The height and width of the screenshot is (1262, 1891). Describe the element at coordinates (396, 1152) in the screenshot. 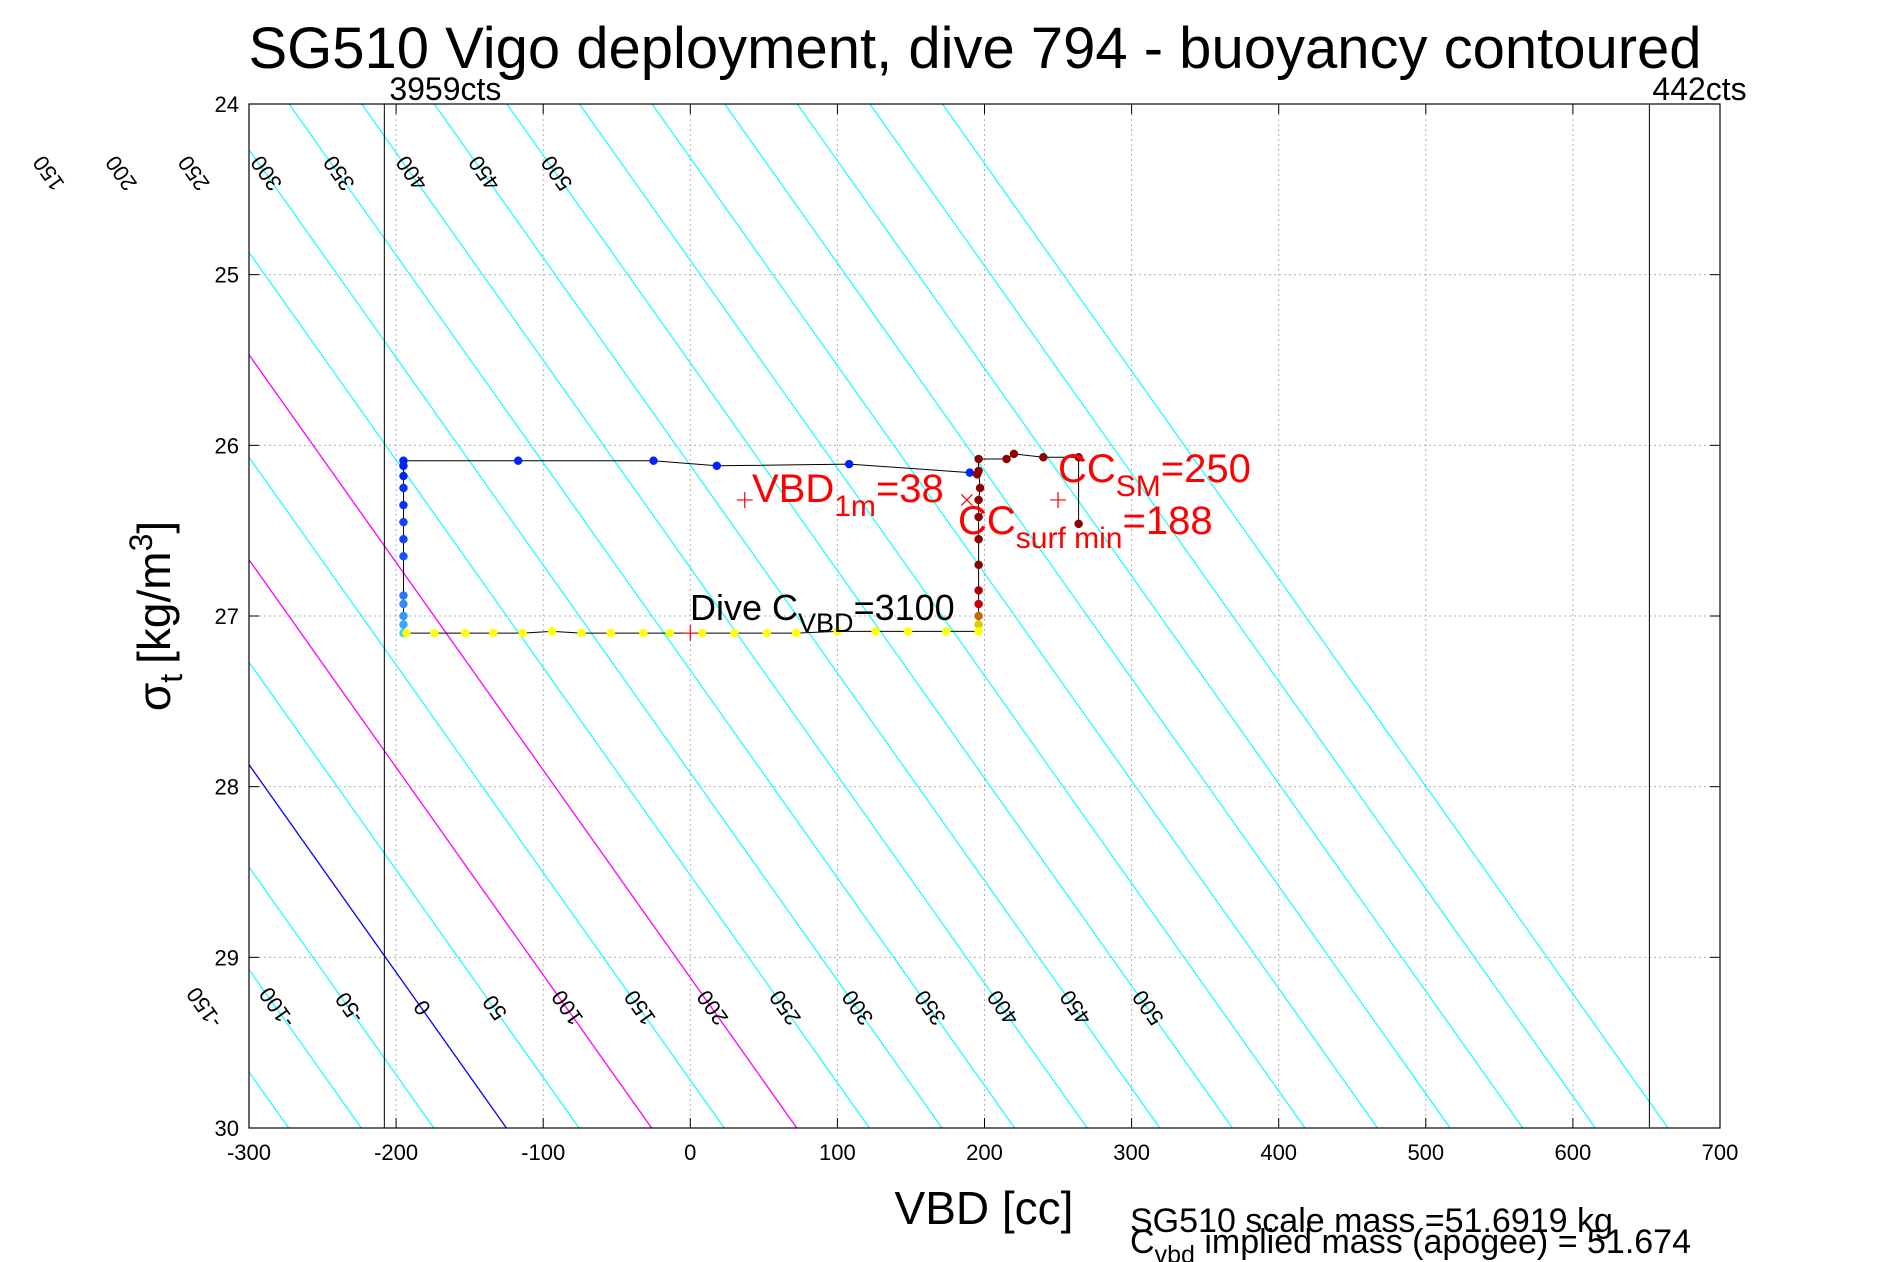

I see `x-tick-label: -200` at that location.